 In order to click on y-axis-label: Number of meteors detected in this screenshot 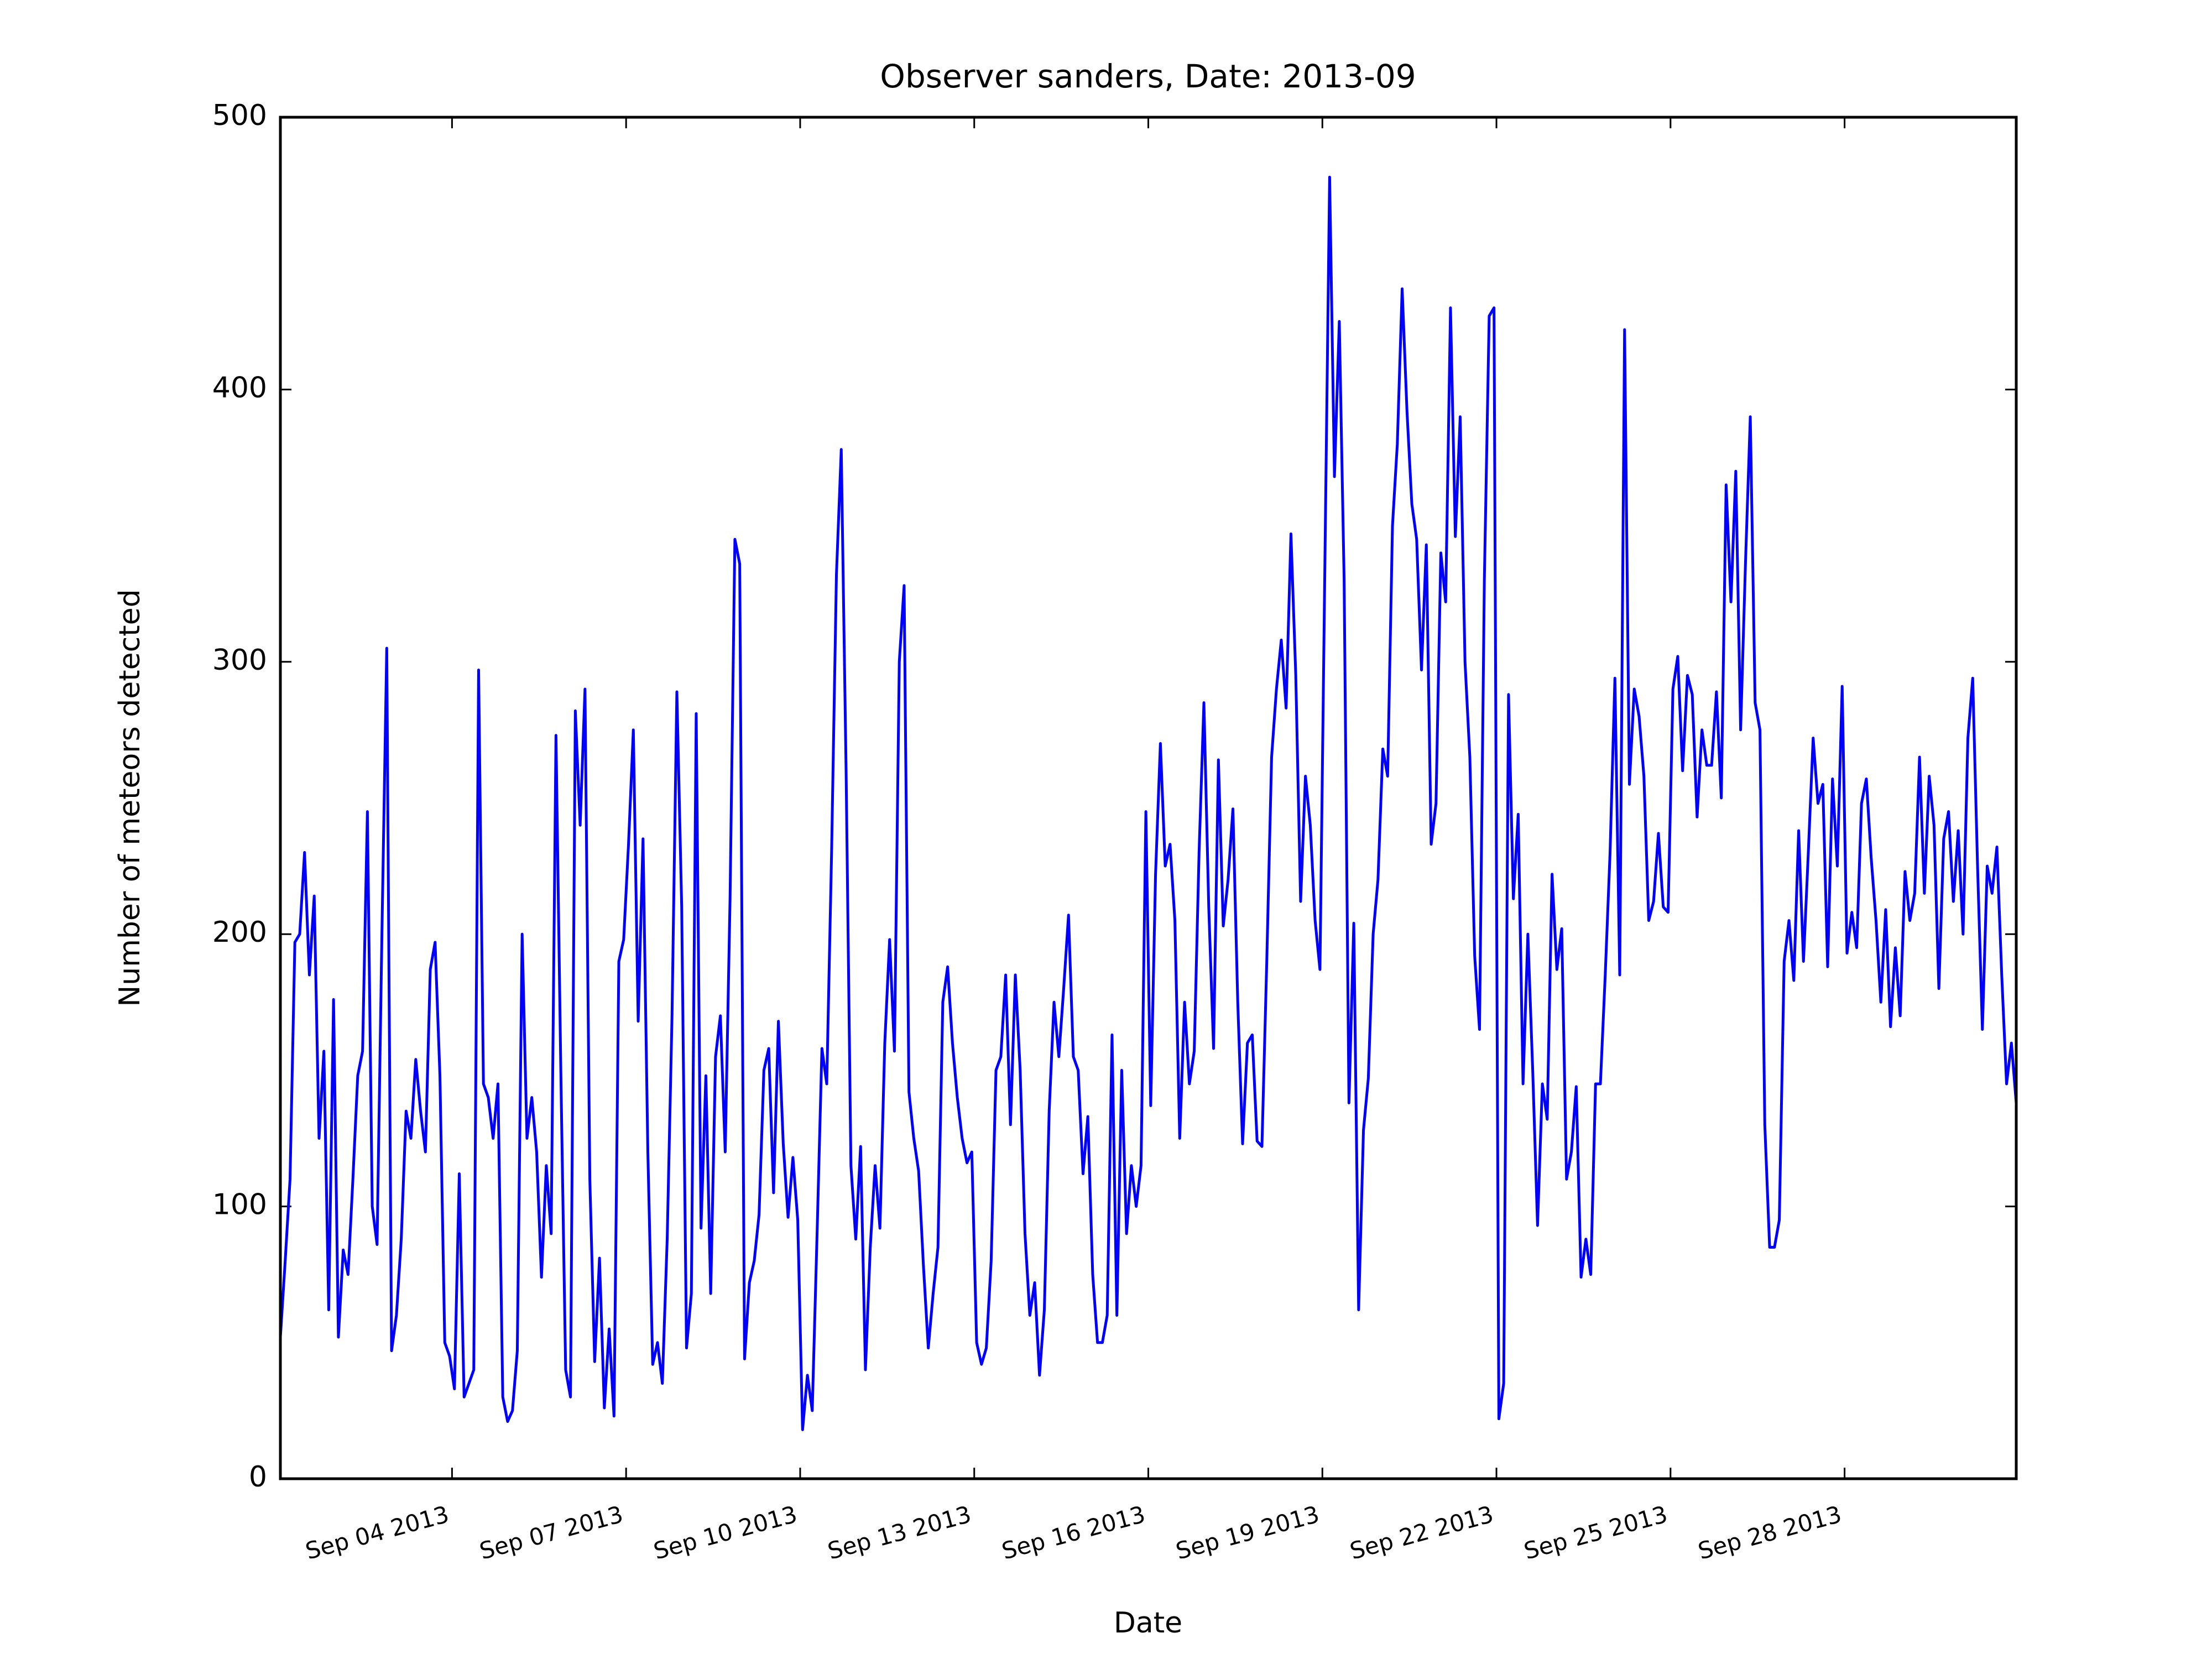, I will do `click(130, 798)`.